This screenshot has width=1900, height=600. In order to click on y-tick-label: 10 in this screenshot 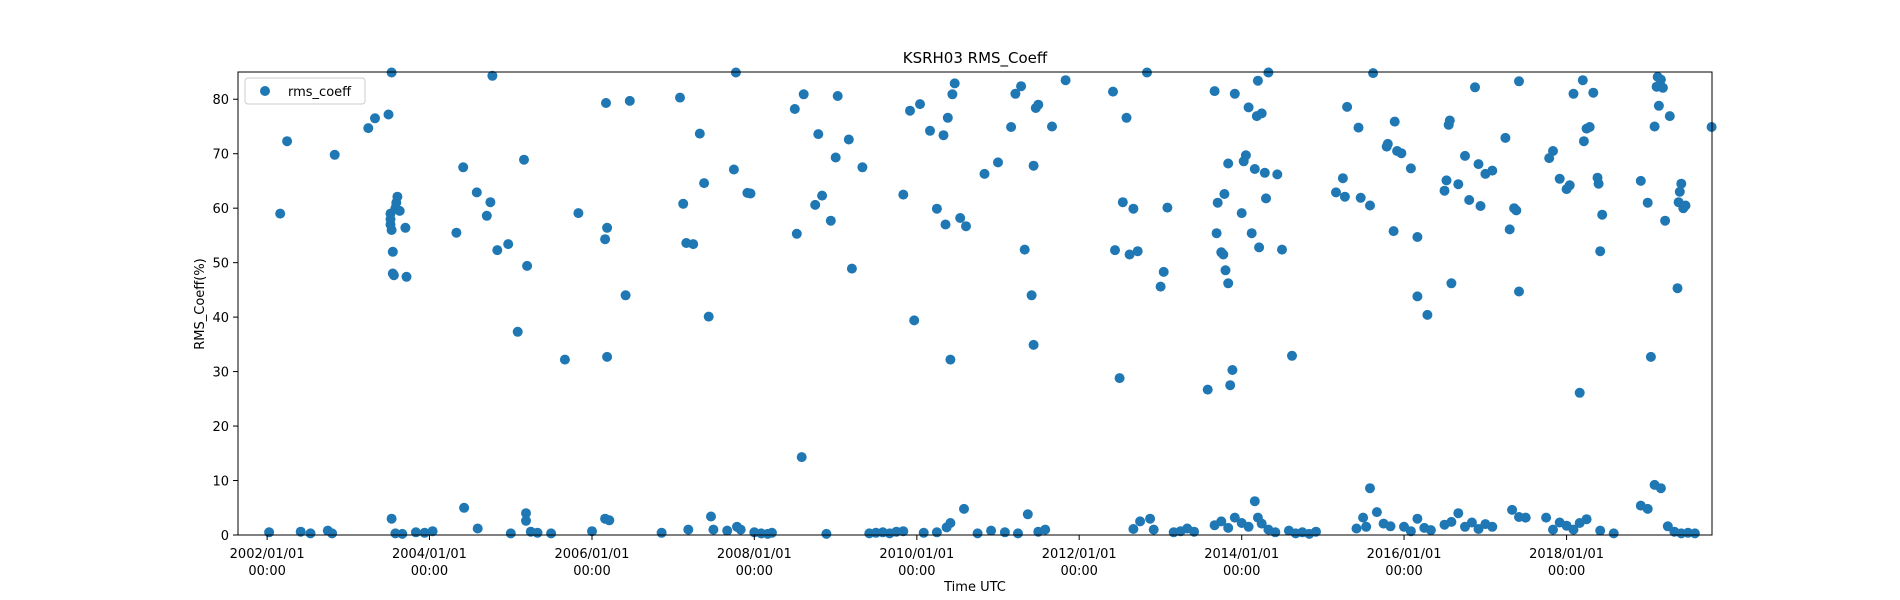, I will do `click(220, 482)`.